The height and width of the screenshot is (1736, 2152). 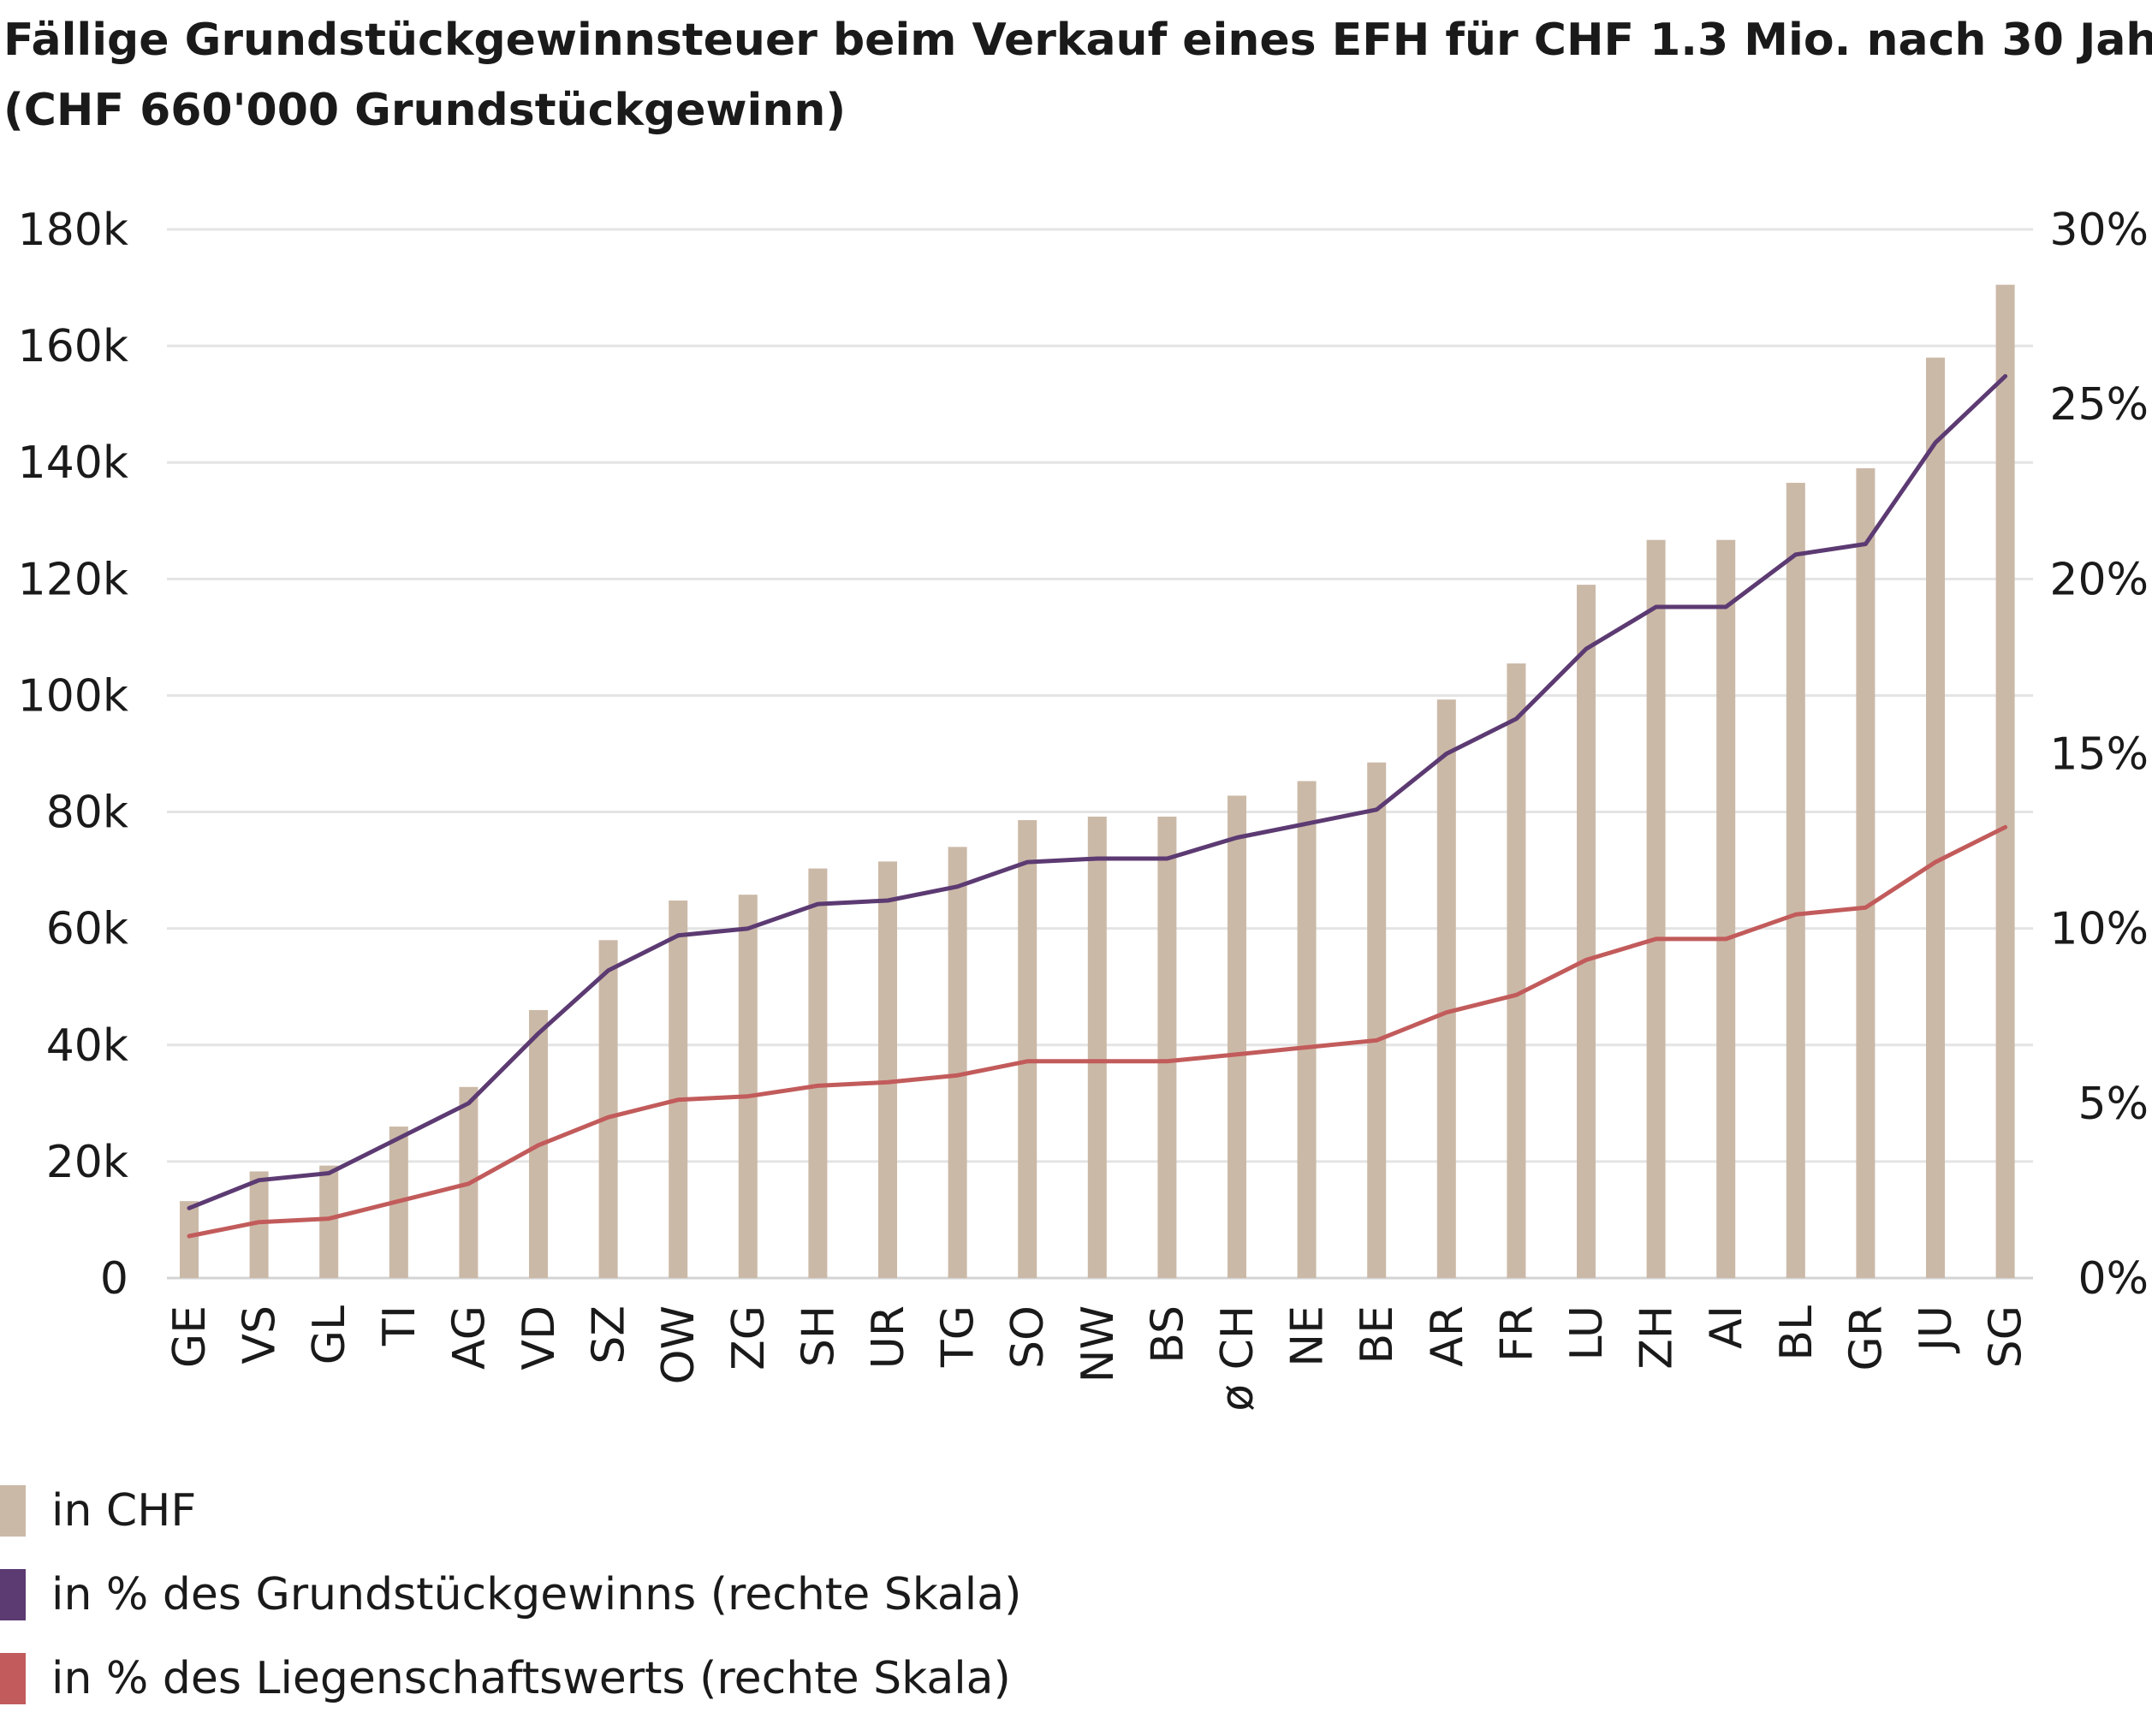 I want to click on bar-BE, so click(x=1377, y=1020).